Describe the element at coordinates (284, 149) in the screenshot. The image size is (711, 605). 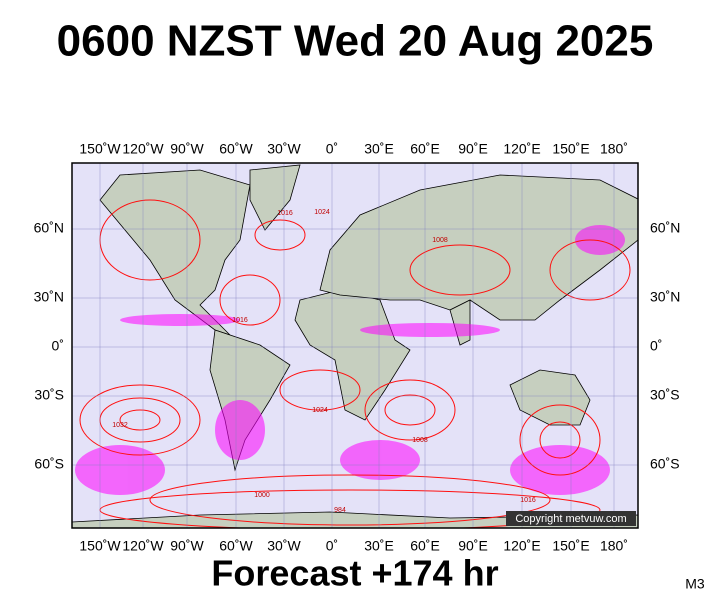
I see `lon-label-top: 30˚W` at that location.